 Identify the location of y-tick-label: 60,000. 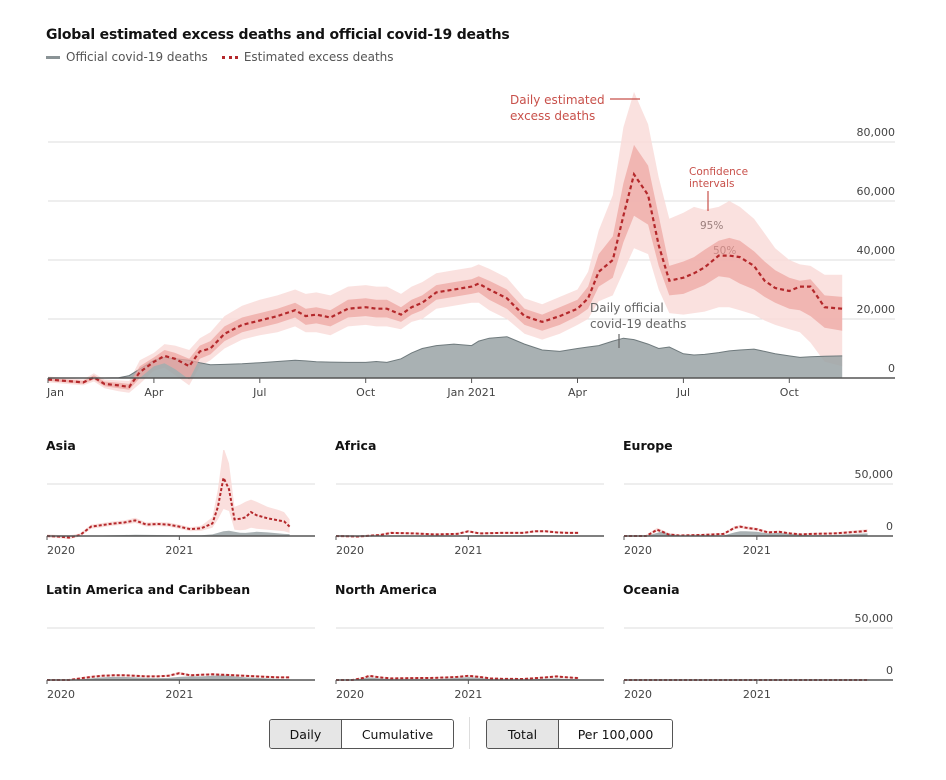
(876, 191).